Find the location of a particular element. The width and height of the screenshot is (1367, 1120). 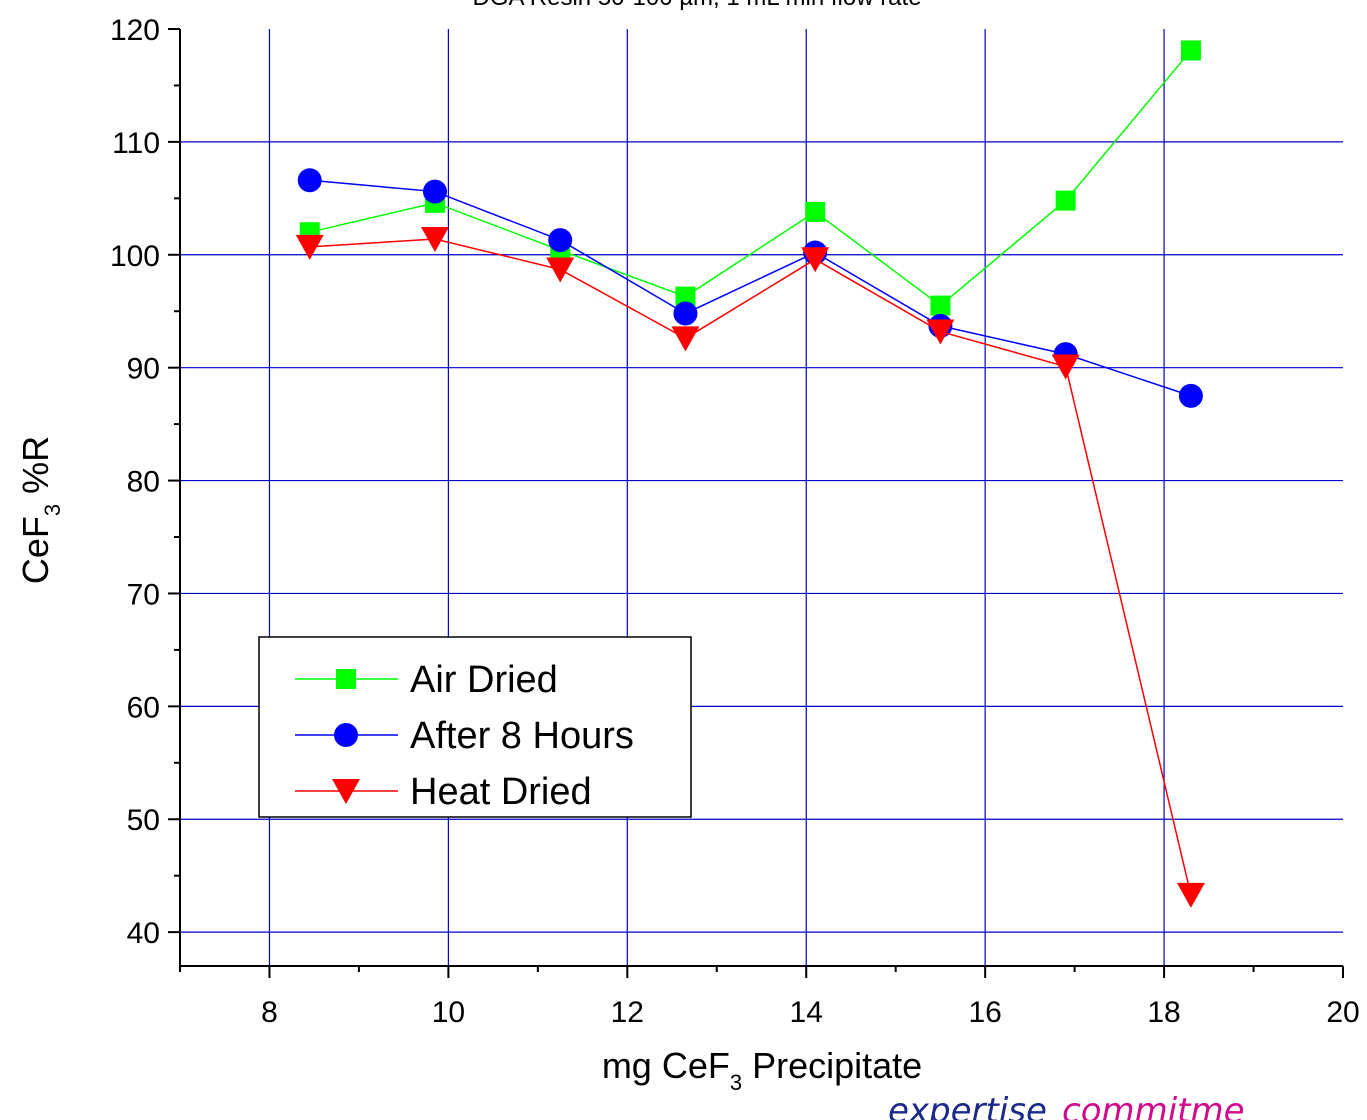

legend-box is located at coordinates (475, 727).